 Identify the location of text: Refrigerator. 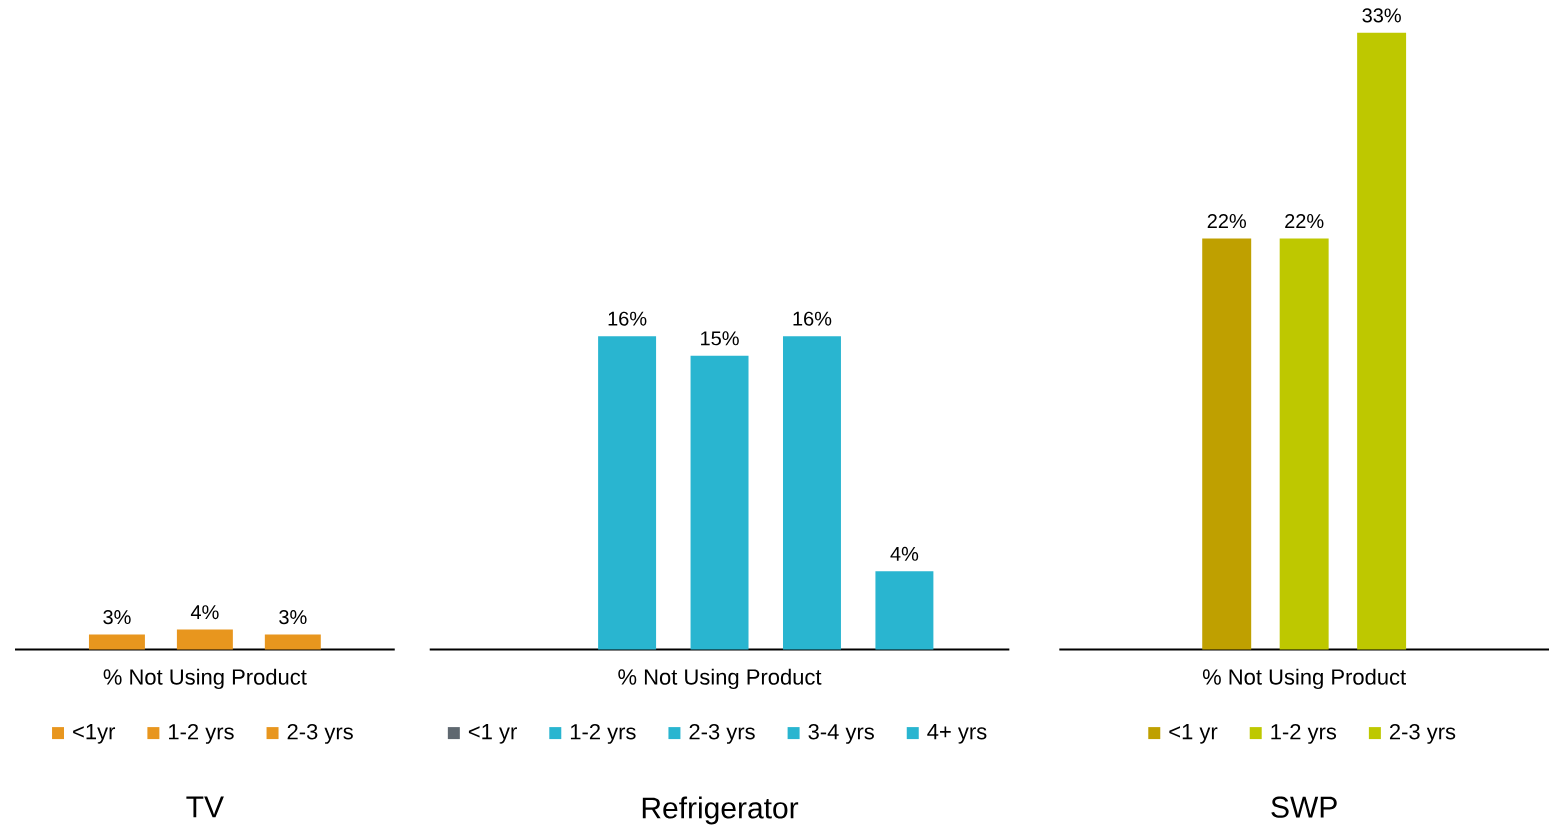
(720, 810).